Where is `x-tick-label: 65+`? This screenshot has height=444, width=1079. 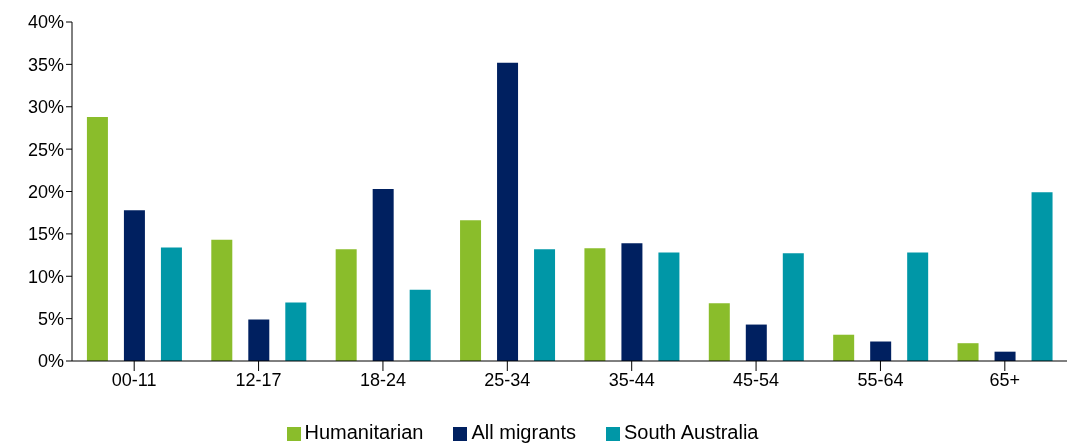
x-tick-label: 65+ is located at coordinates (1005, 379).